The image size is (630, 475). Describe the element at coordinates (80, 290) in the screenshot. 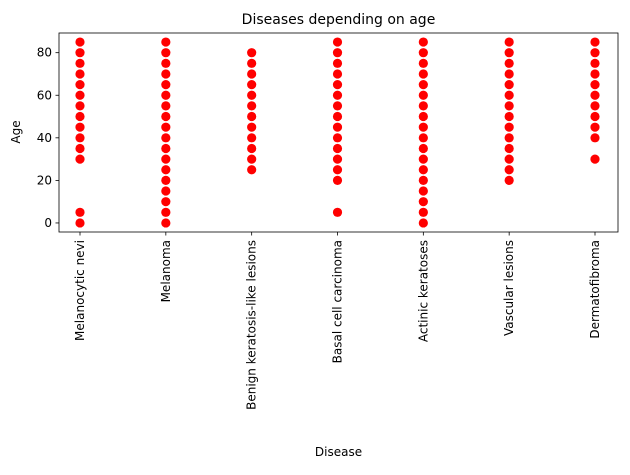

I see `x-tick-label-melanocytic-nevi: Melanocytic nevi` at that location.